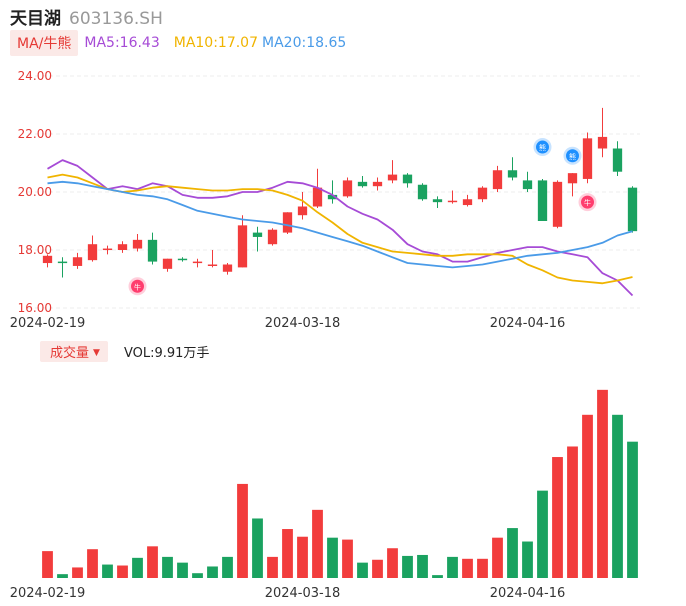 The height and width of the screenshot is (606, 686). I want to click on ma-legend: MA/牛熊 MA5:16.43 MA10:17.07 MA20:18.65, so click(178, 43).